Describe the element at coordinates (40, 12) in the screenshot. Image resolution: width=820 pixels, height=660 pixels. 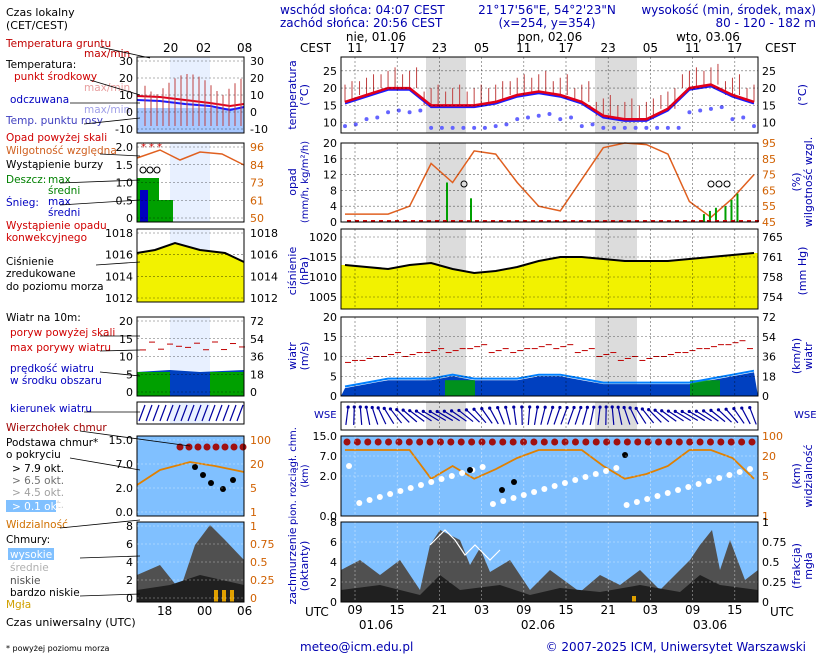
I see `legend-time-zone: Czas lokalny` at that location.